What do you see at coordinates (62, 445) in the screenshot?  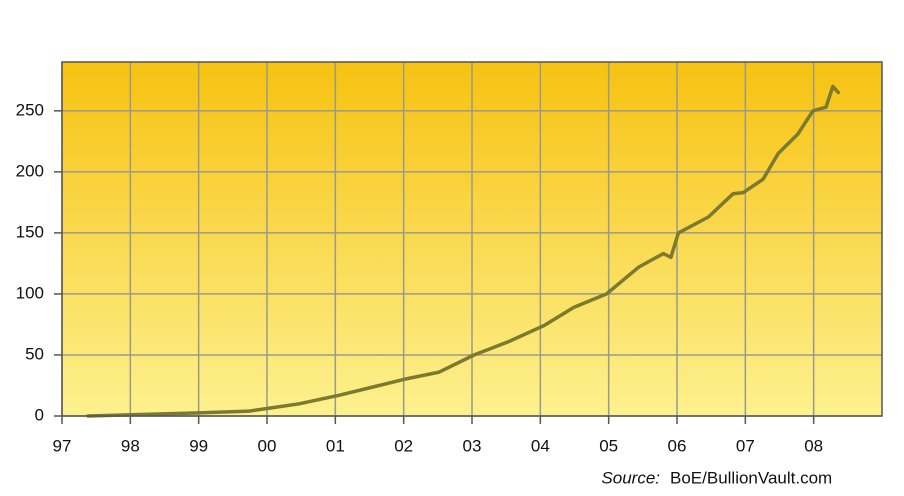 I see `x-tick-label: 97` at bounding box center [62, 445].